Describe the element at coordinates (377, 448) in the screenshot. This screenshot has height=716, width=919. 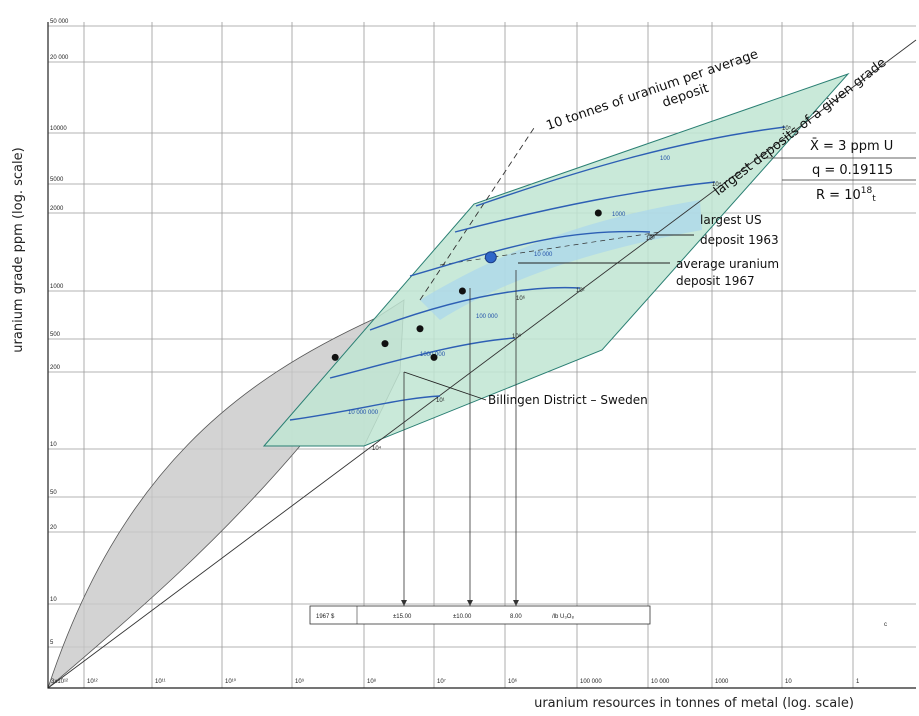
I see `edge-label-0: 10⁴` at that location.